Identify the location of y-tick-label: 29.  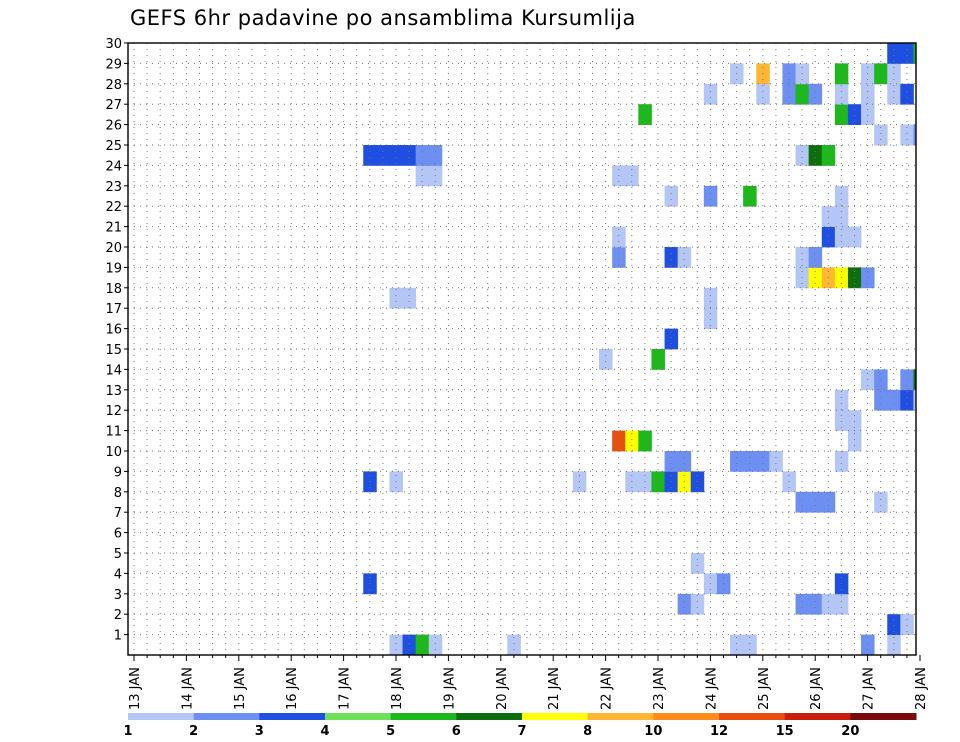
(113, 64).